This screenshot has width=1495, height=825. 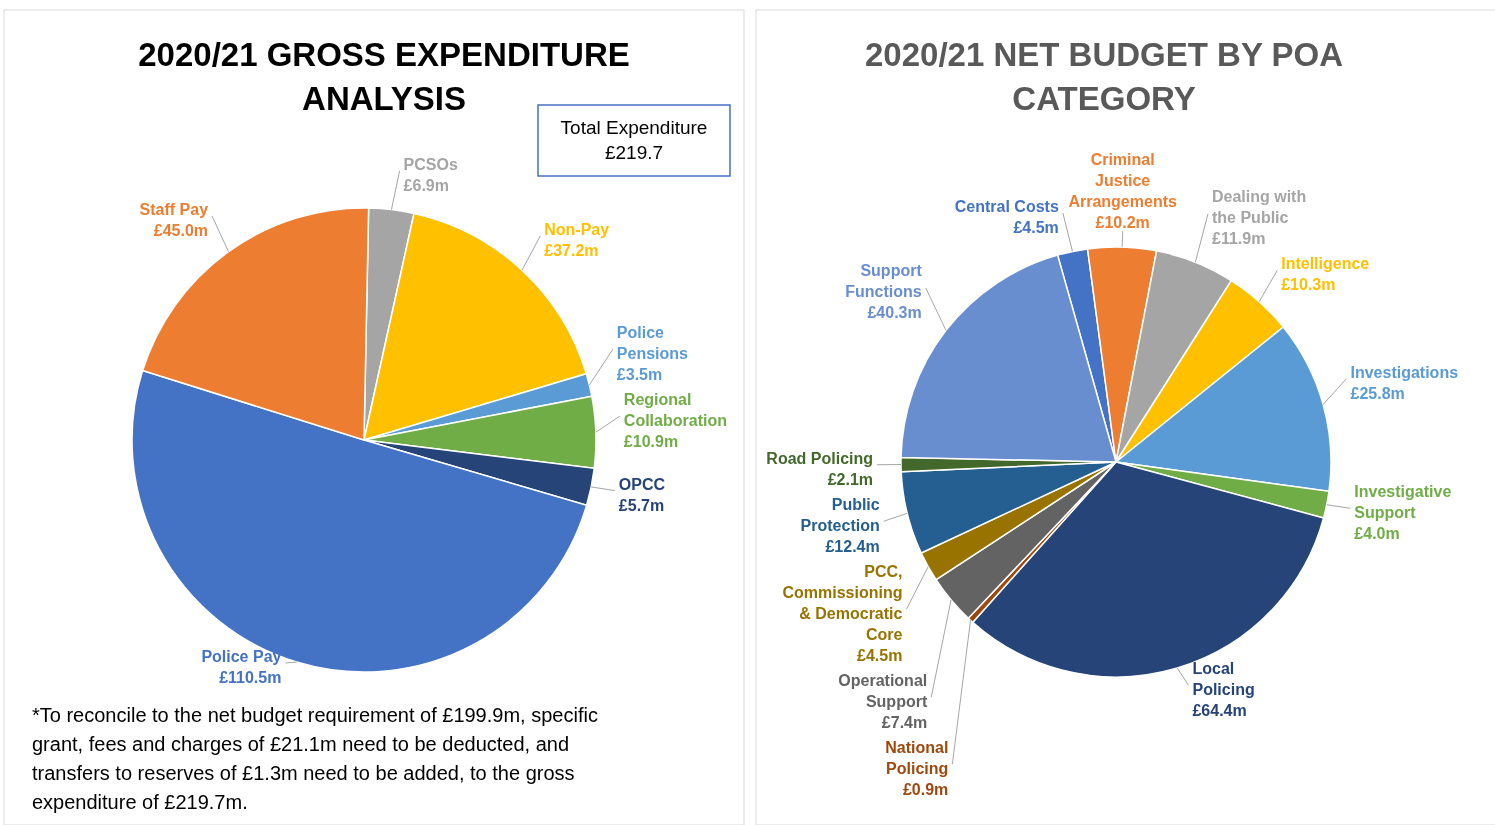 What do you see at coordinates (1219, 710) in the screenshot?
I see `data-label: £64.4m` at bounding box center [1219, 710].